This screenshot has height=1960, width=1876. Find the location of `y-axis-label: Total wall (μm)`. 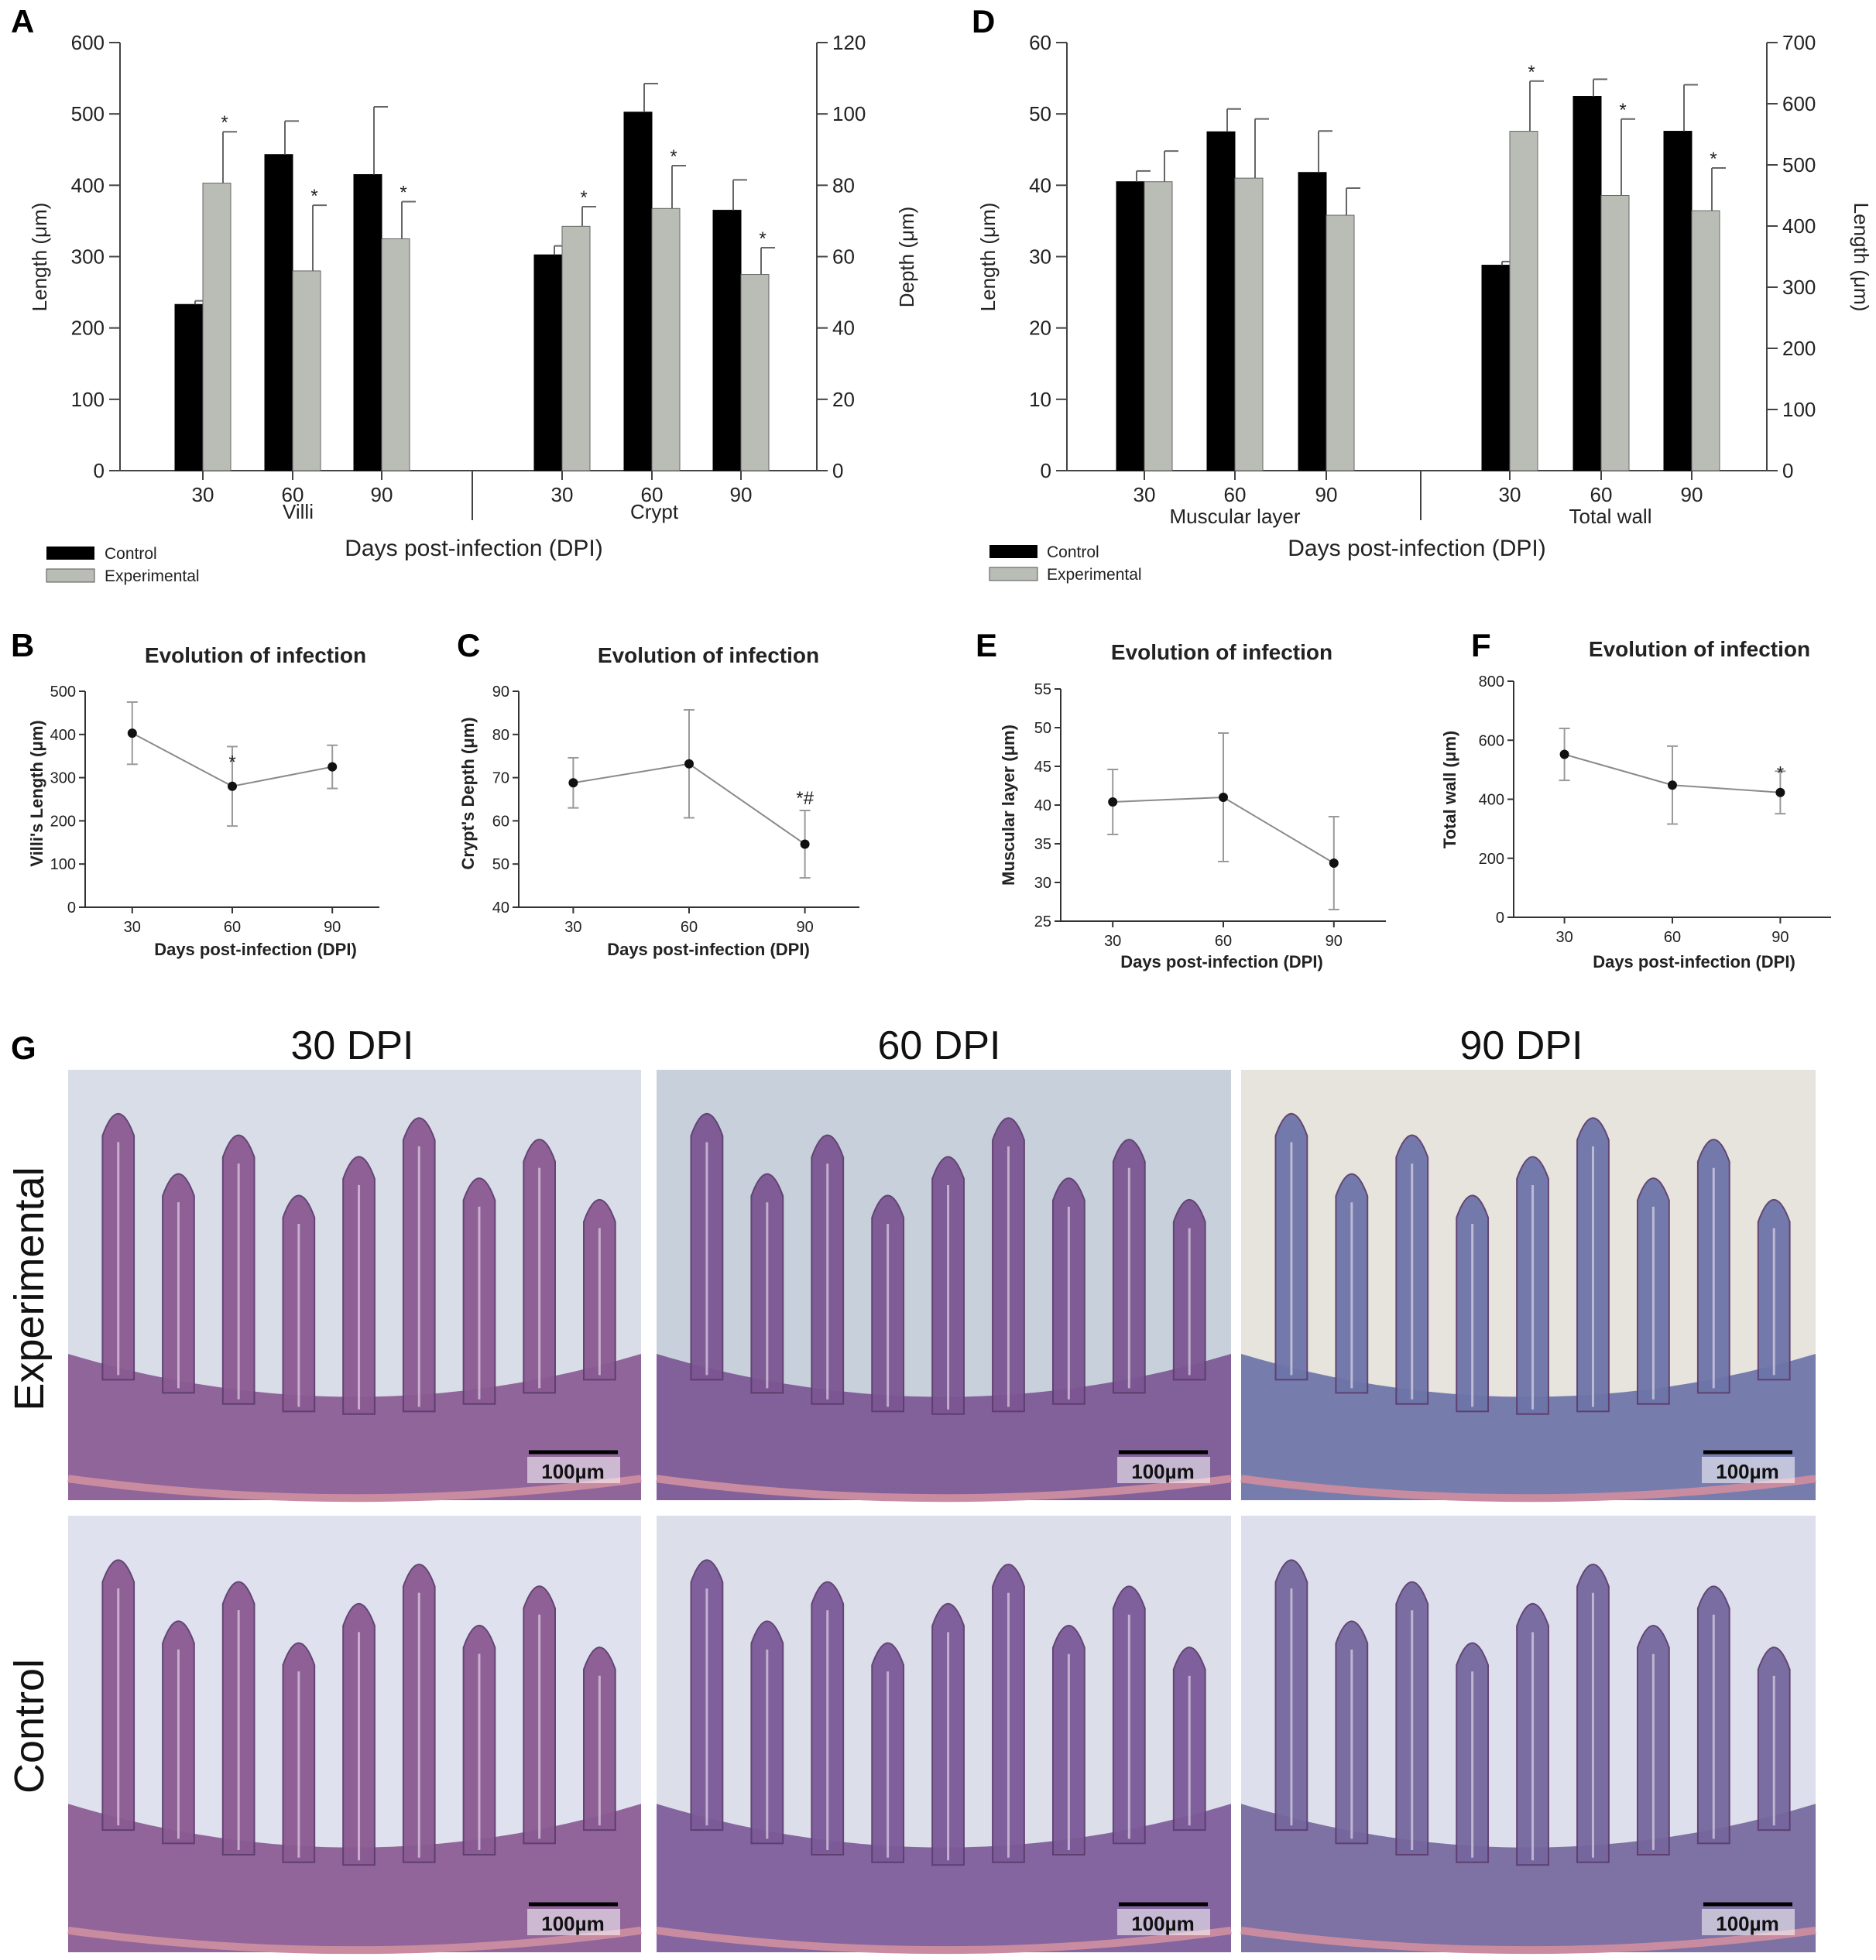

y-axis-label: Total wall (μm) is located at coordinates (1450, 789).